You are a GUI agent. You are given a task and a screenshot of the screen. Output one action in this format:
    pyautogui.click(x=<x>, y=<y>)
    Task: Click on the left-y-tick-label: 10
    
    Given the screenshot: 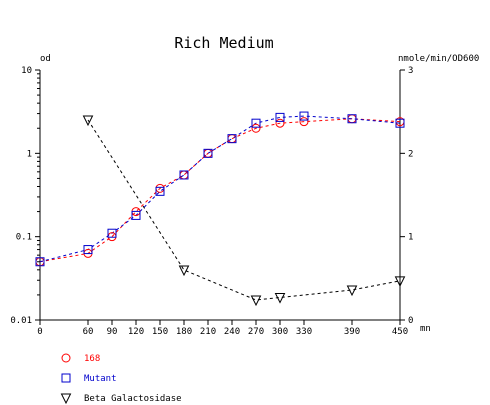 What is the action you would take?
    pyautogui.click(x=26, y=71)
    